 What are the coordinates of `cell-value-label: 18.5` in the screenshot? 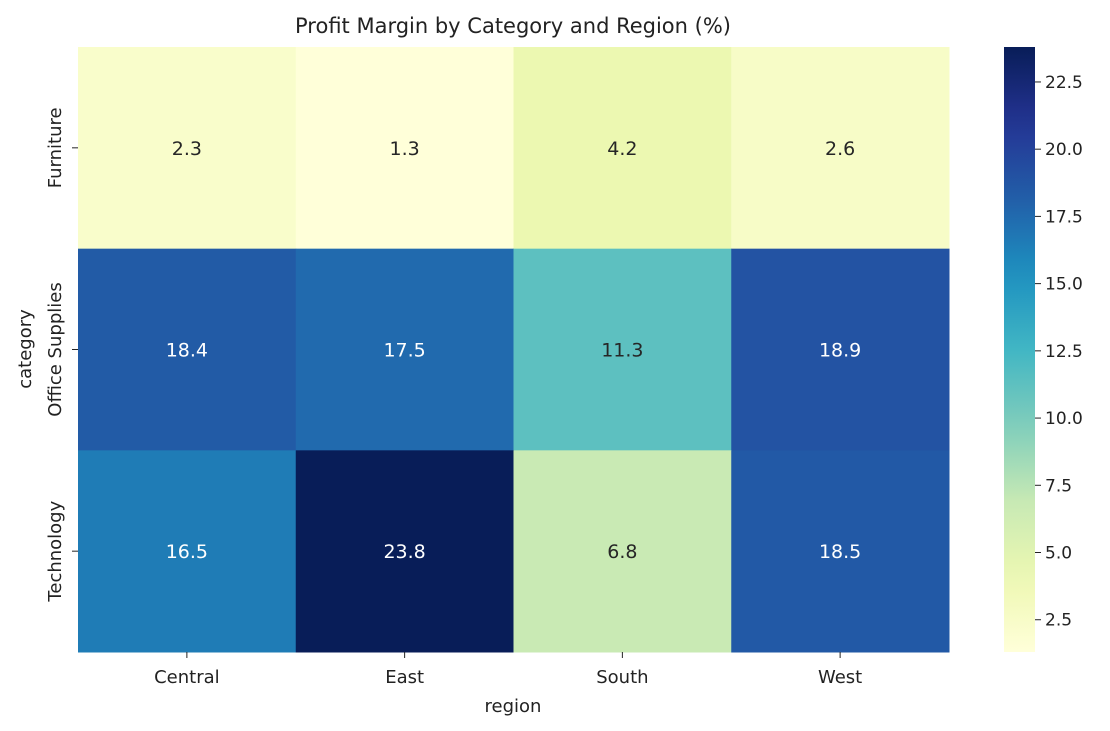 It's located at (840, 552).